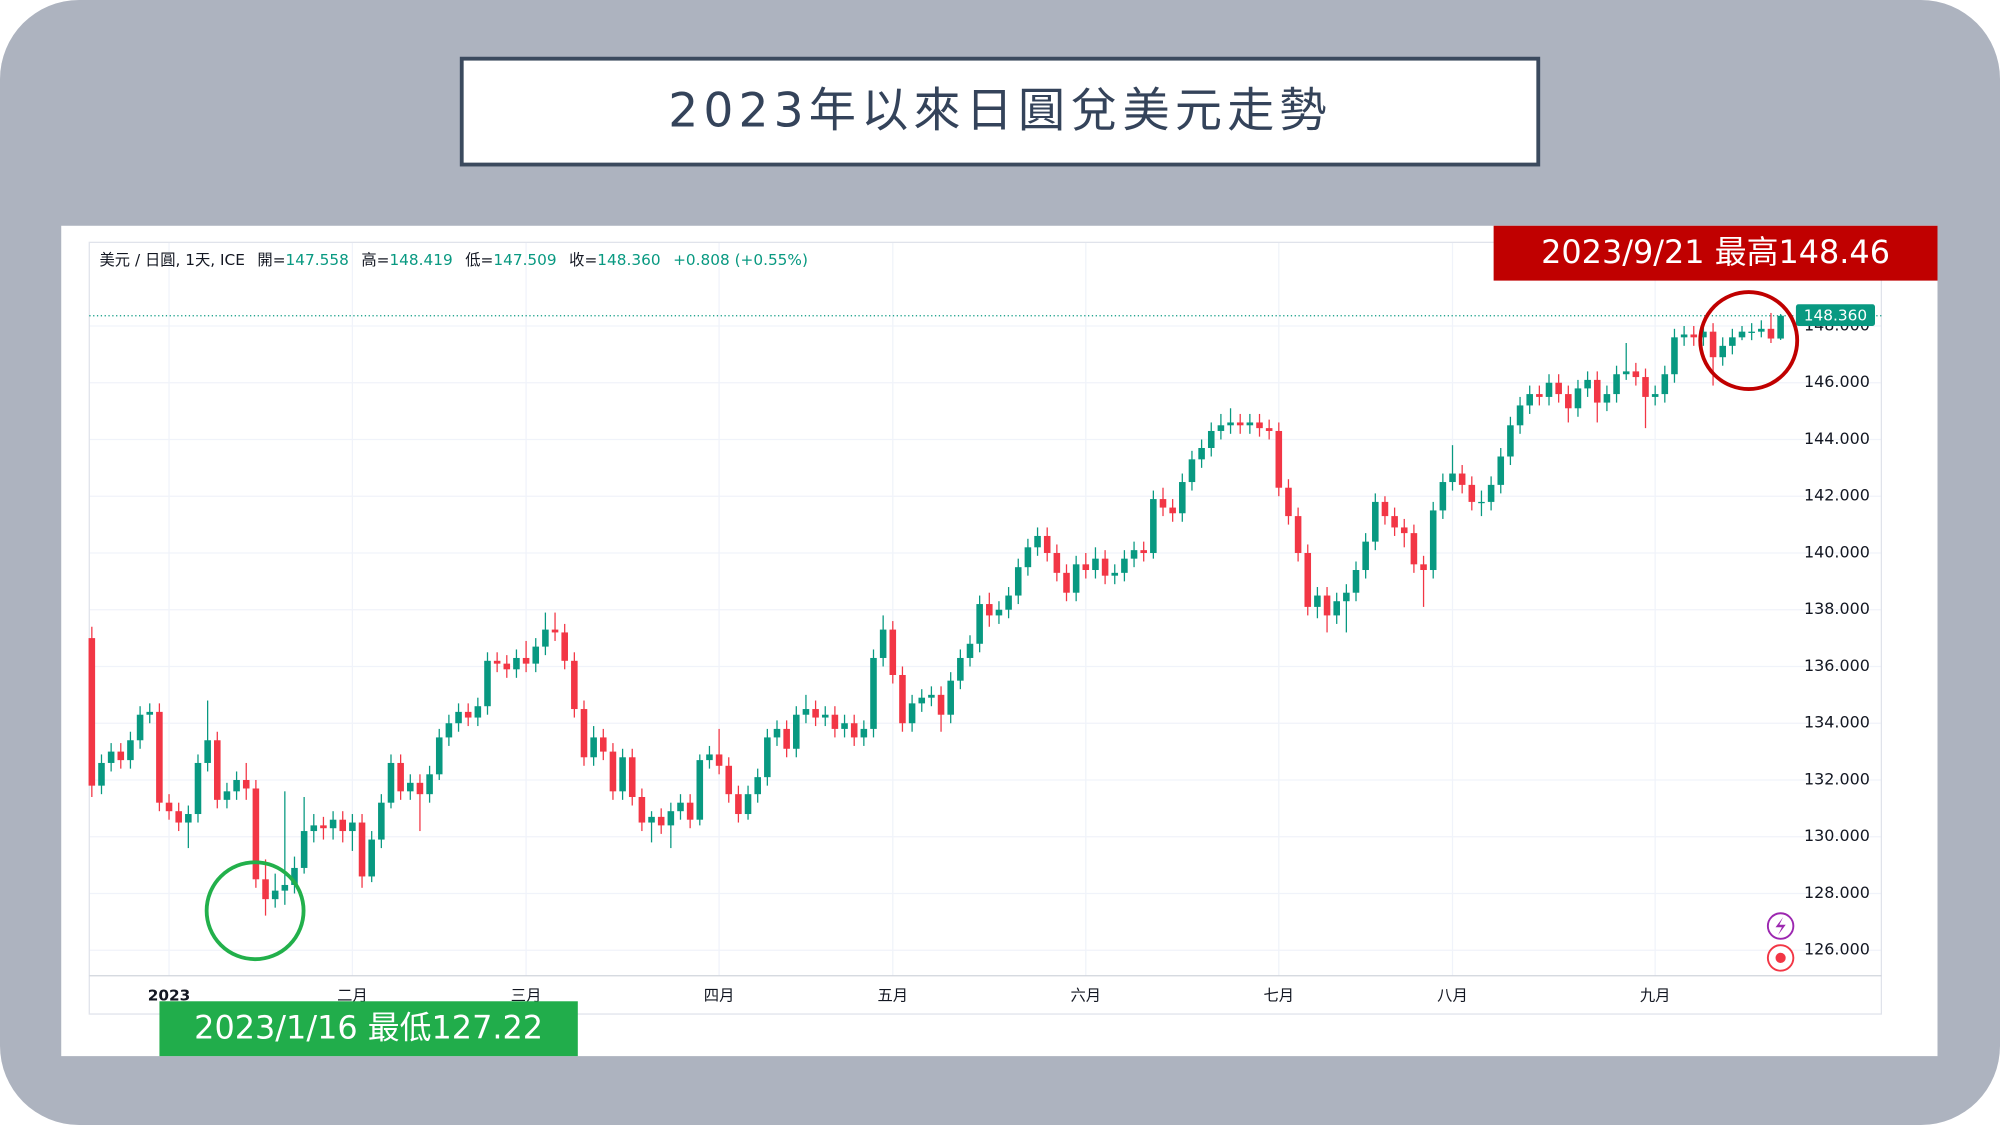 The image size is (2000, 1125). I want to click on record-icon-dot, so click(1780, 958).